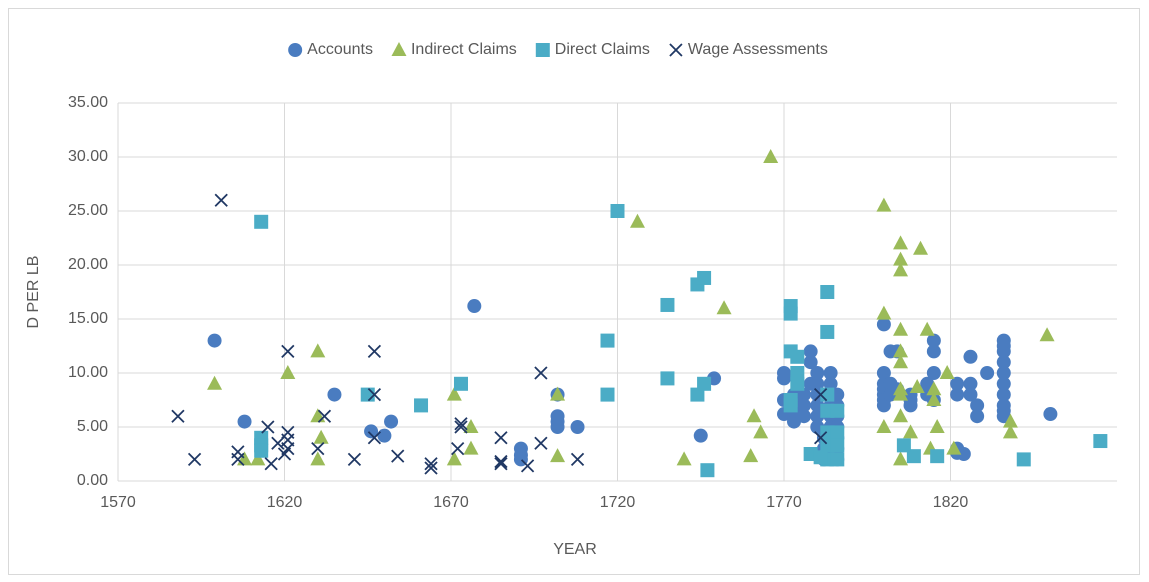  What do you see at coordinates (285, 502) in the screenshot?
I see `x-tick-label: 1620` at bounding box center [285, 502].